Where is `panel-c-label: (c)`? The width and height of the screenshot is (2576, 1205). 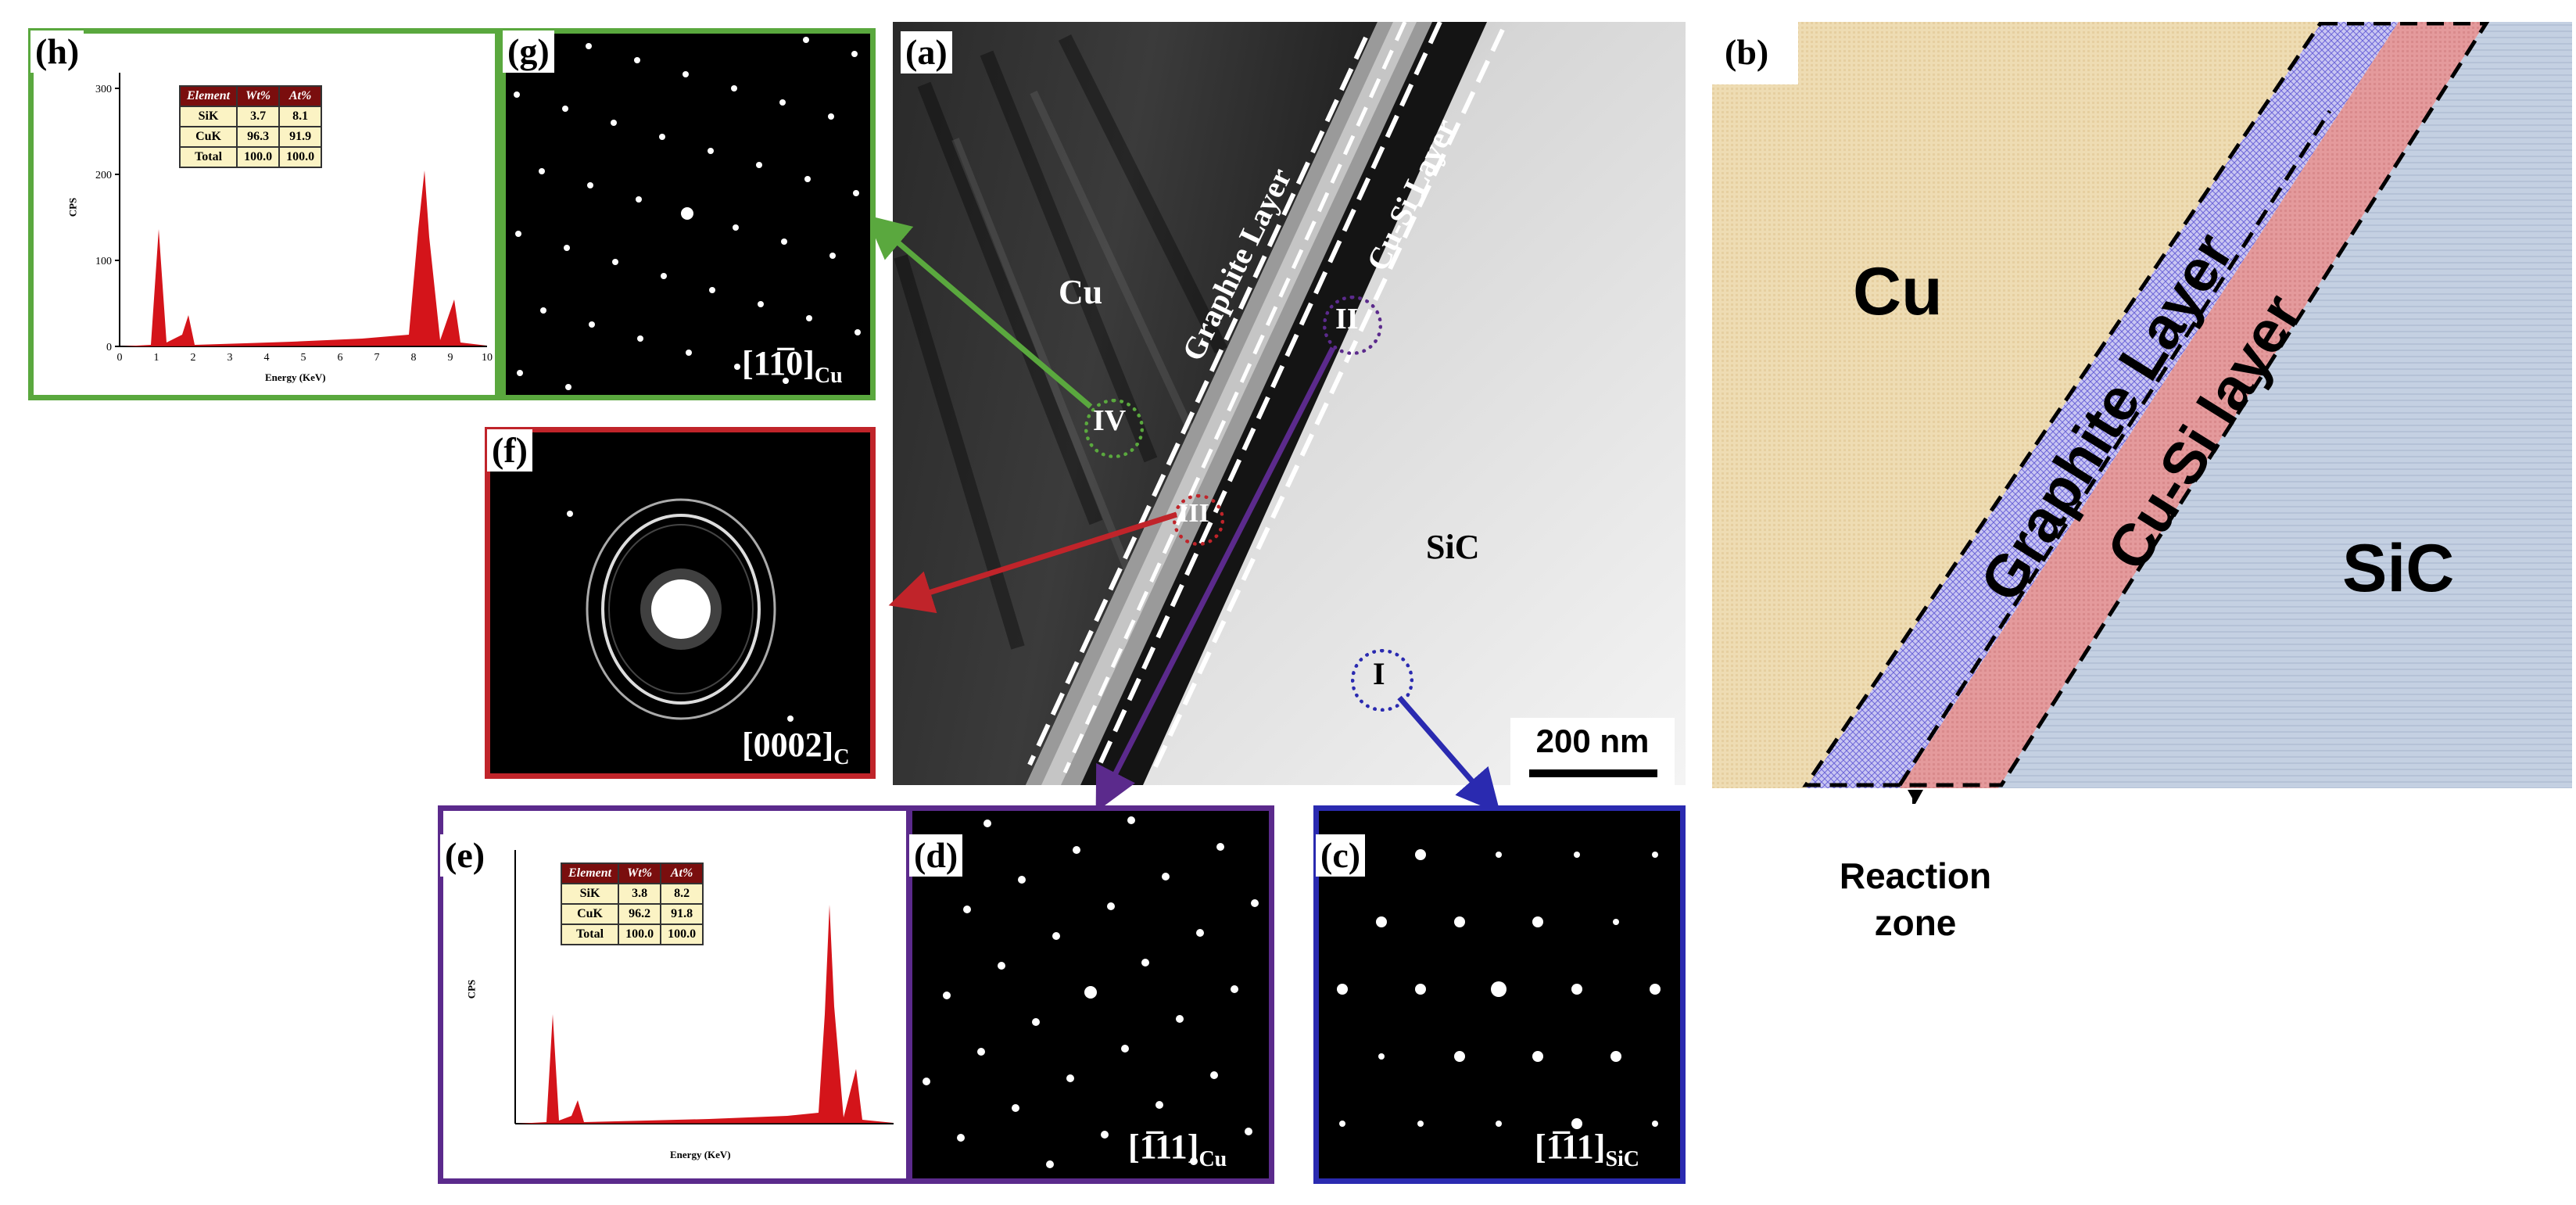
panel-c-label: (c) is located at coordinates (1341, 855).